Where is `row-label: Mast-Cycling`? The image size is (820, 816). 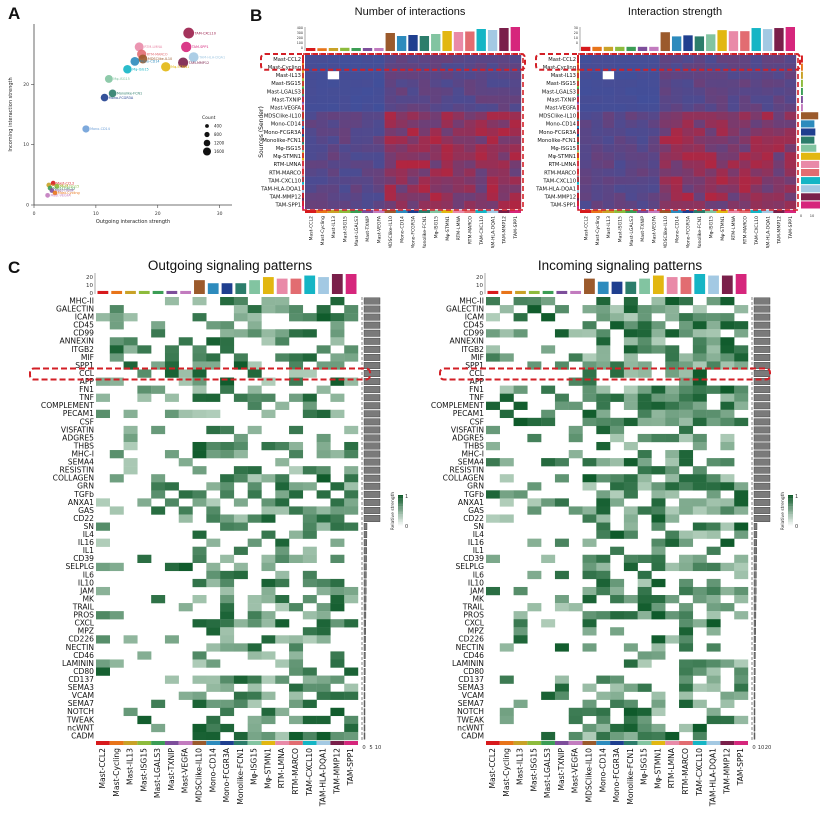
row-label: Mast-Cycling is located at coordinates (559, 68).